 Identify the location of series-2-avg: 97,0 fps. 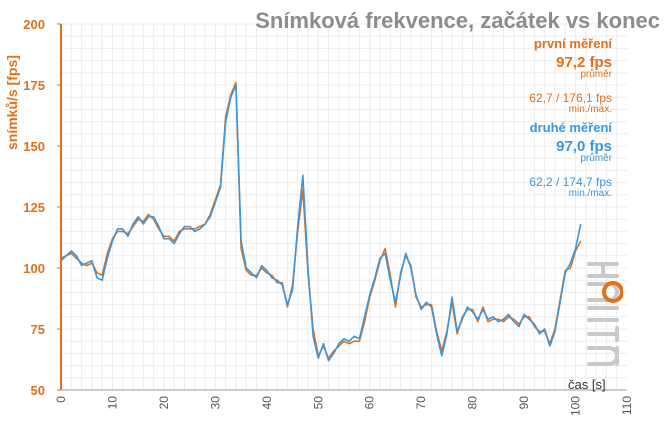
(584, 146).